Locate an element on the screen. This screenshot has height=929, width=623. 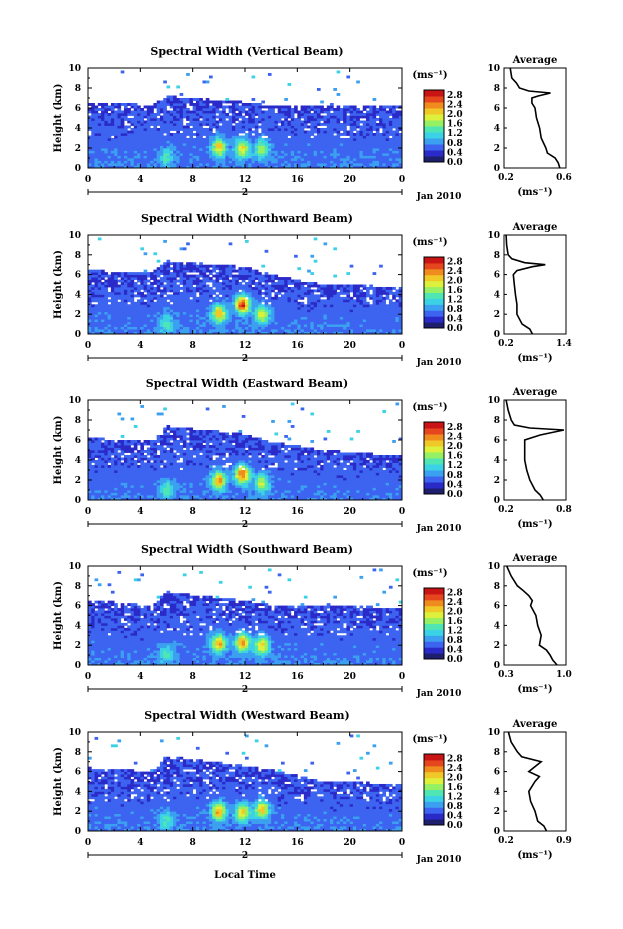
y-tick-label: 6 is located at coordinates (78, 109).